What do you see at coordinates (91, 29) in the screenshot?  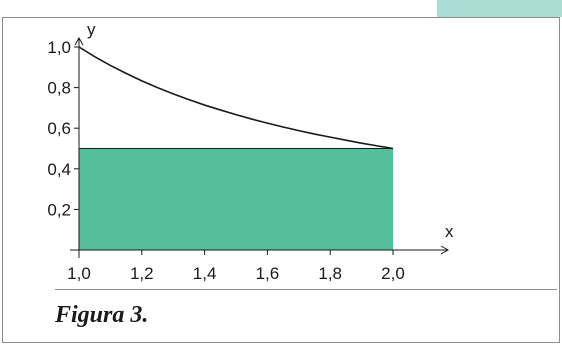 I see `y-axis-label: y` at bounding box center [91, 29].